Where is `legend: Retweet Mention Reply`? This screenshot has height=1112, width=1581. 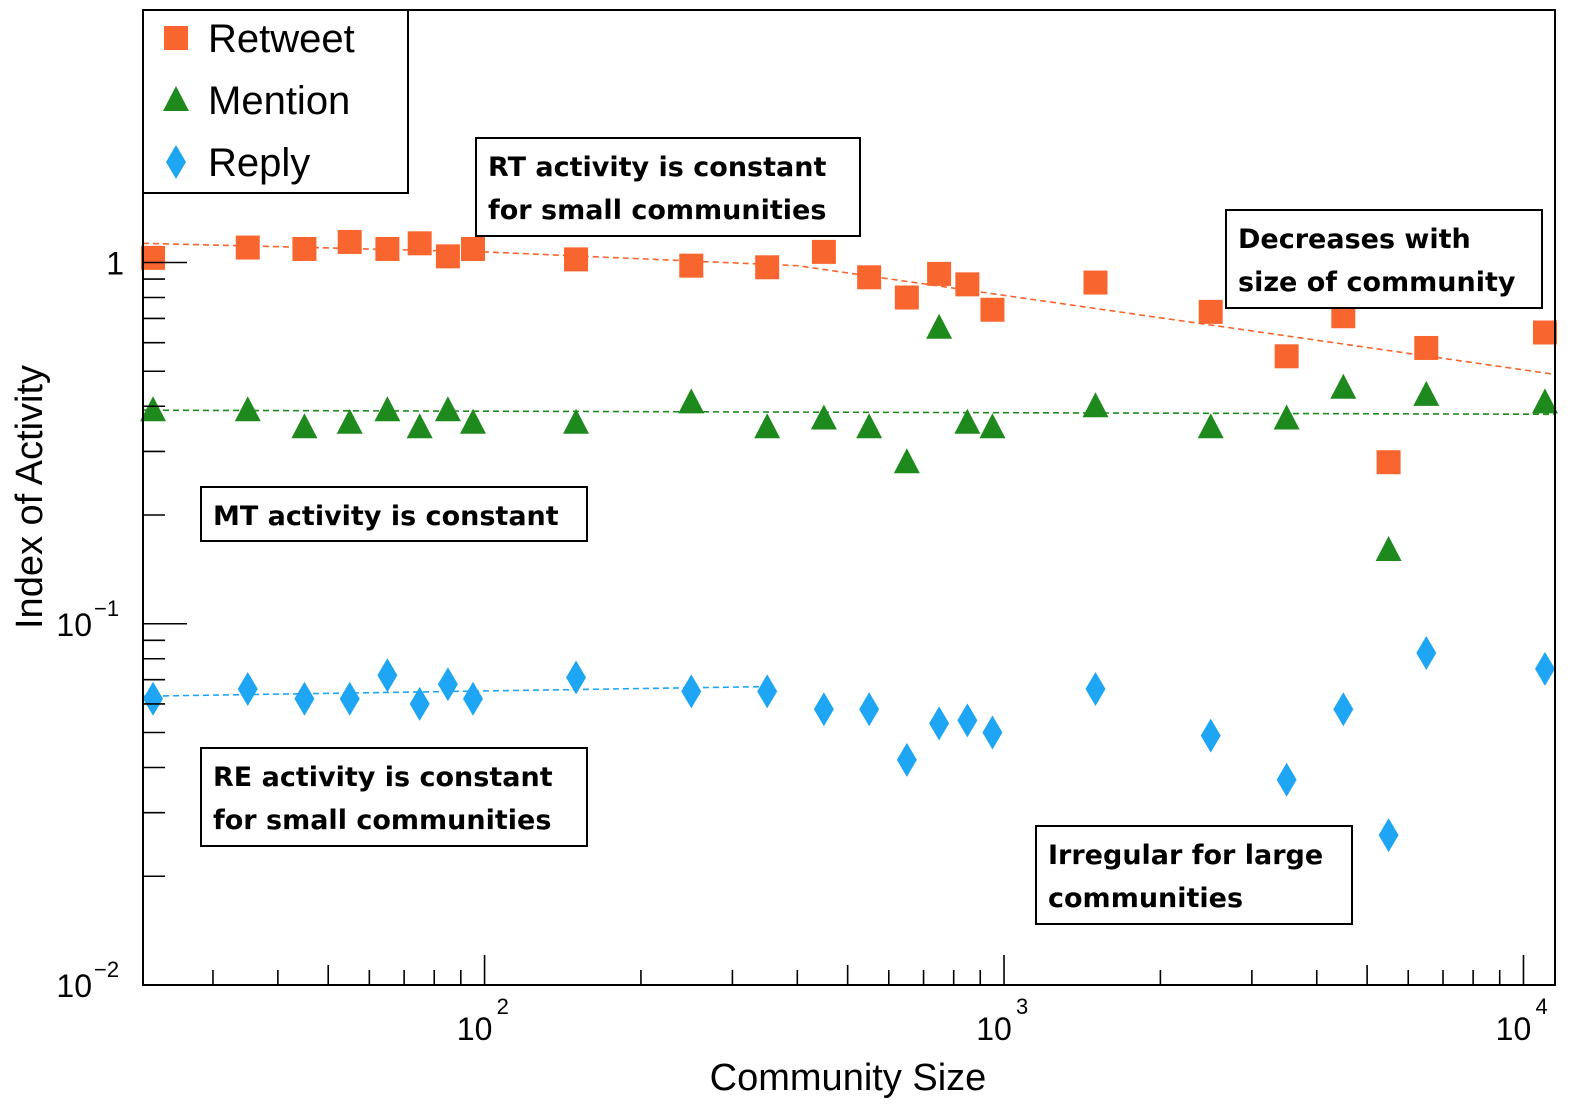 legend: Retweet Mention Reply is located at coordinates (275, 101).